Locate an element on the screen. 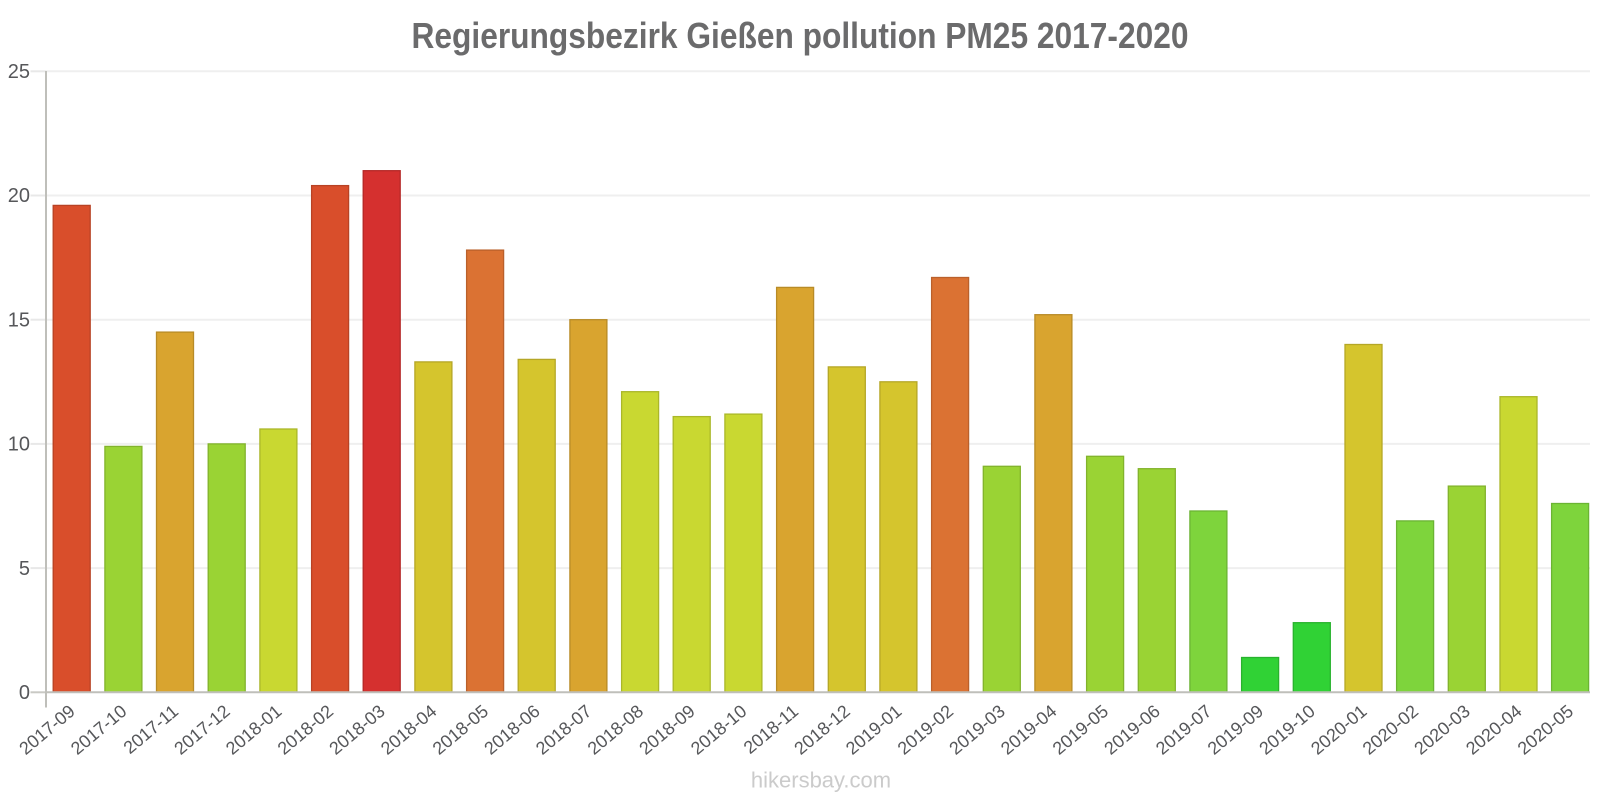 This screenshot has height=805, width=1600. svg-text: 25 is located at coordinates (19, 72).